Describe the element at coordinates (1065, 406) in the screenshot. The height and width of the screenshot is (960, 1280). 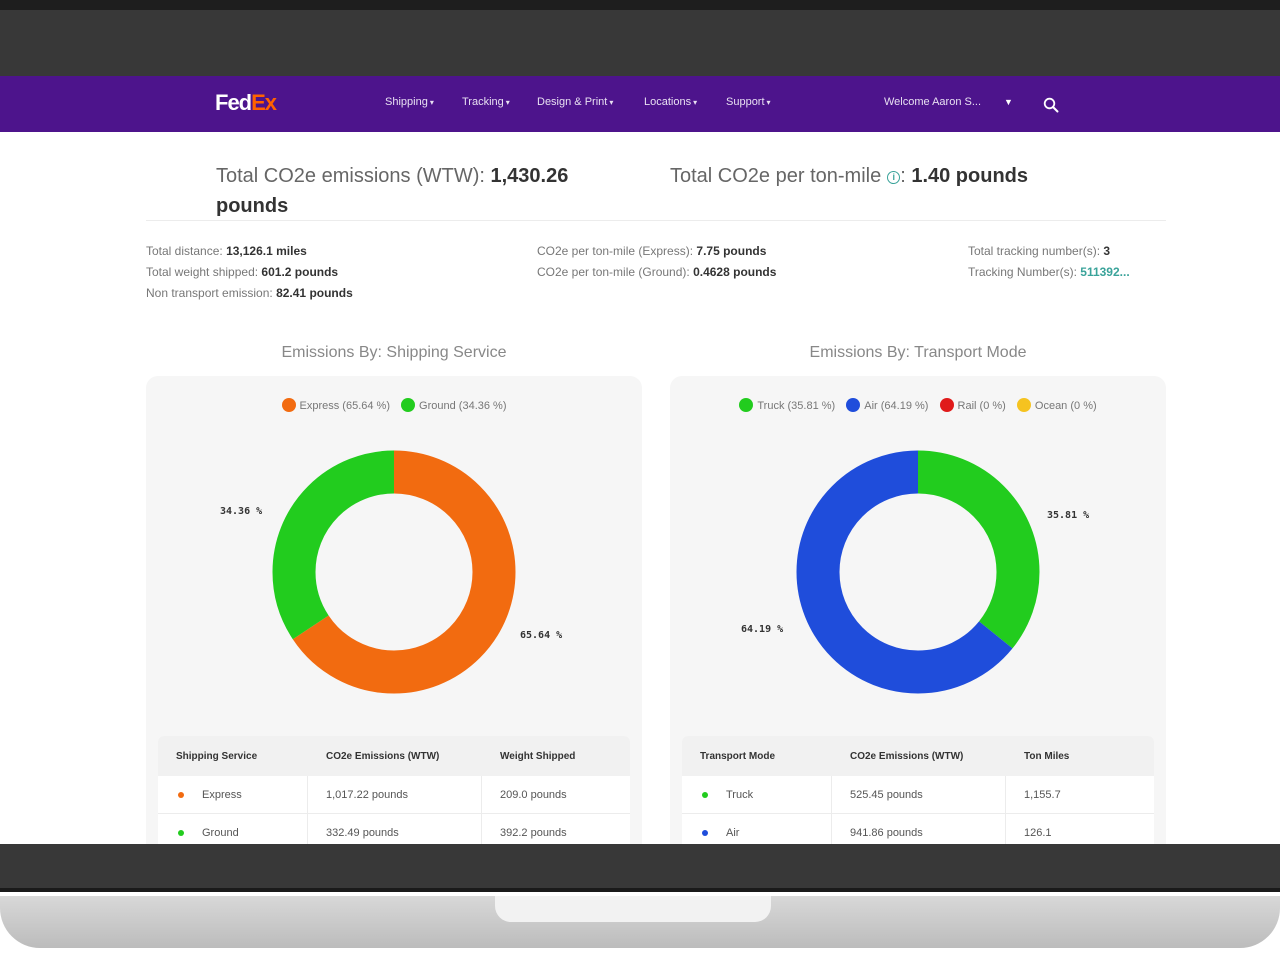
I see `legend-label: Ocean (0 %)` at that location.